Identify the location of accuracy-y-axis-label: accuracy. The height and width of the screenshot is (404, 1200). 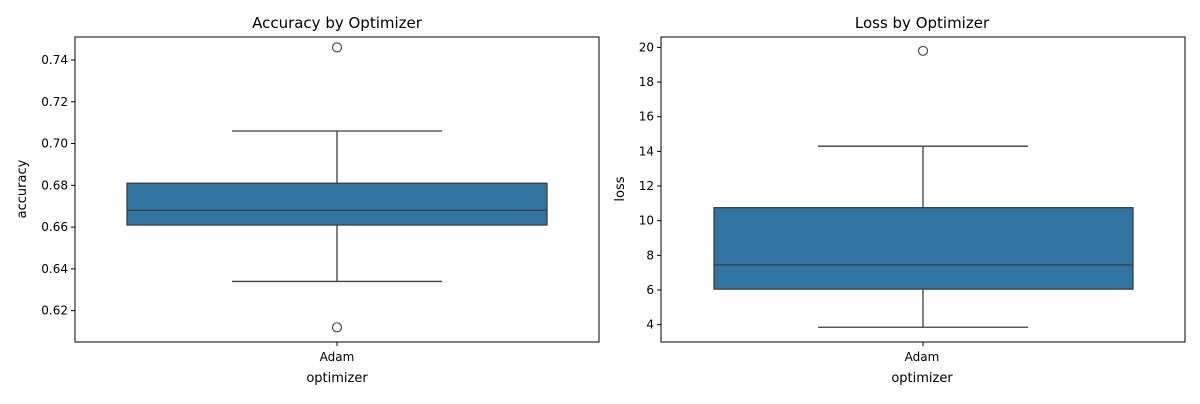
(22, 188).